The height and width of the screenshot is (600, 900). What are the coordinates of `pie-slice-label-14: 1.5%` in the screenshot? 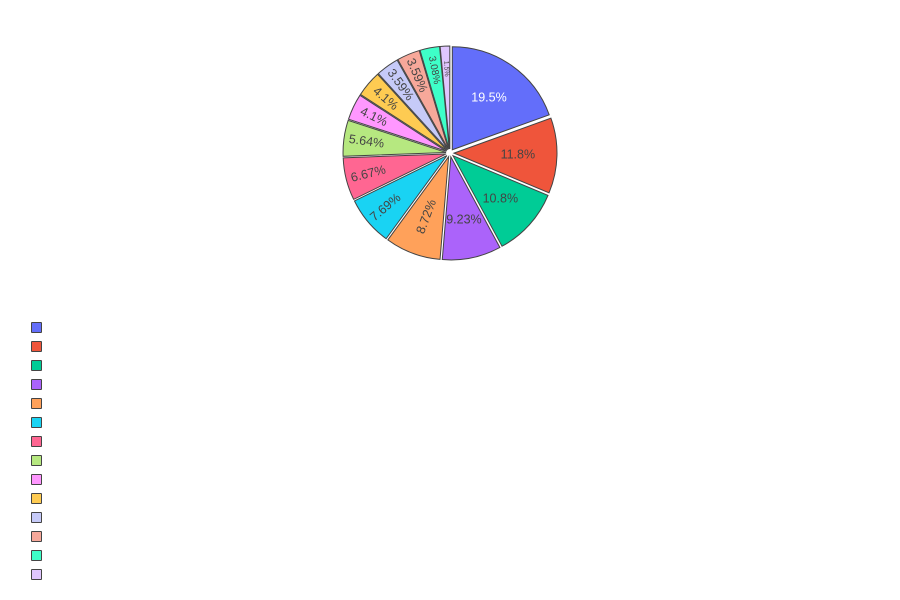 It's located at (446, 69).